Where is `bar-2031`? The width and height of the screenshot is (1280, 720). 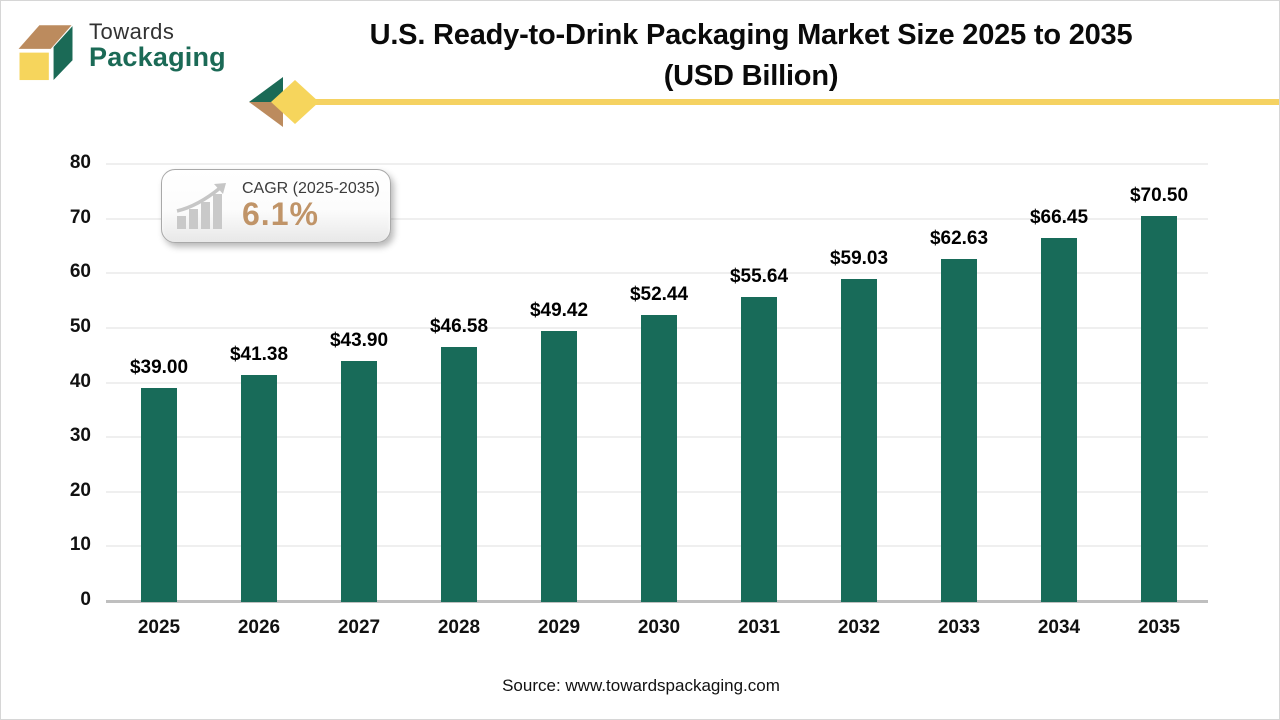
bar-2031 is located at coordinates (759, 449).